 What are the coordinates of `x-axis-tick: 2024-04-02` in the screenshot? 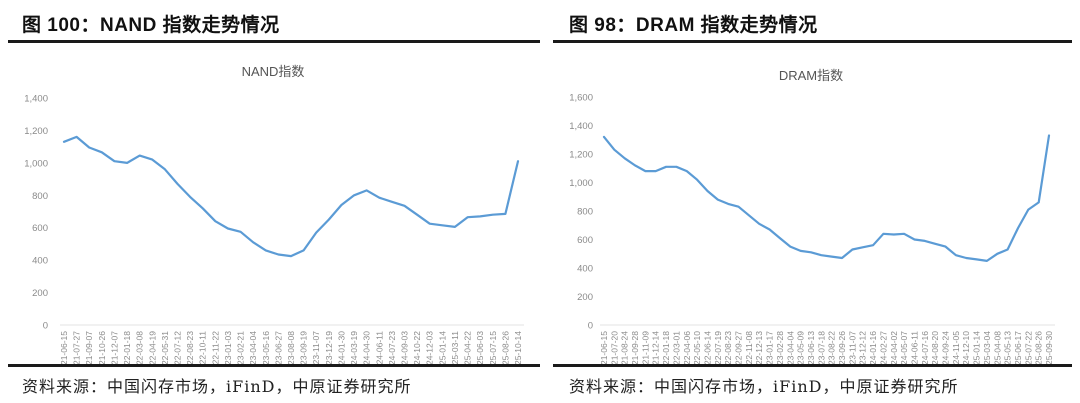 It's located at (894, 347).